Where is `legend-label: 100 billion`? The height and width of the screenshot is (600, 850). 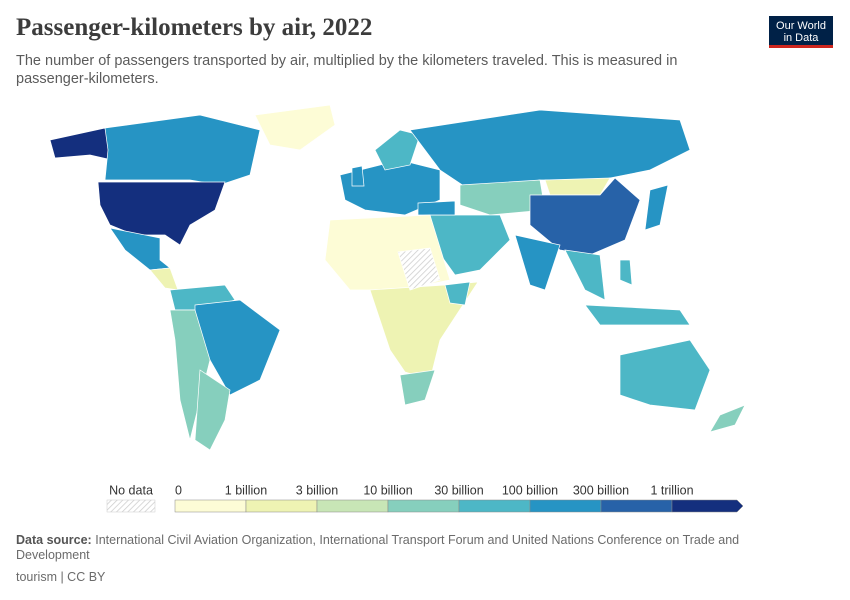
legend-label: 100 billion is located at coordinates (530, 490).